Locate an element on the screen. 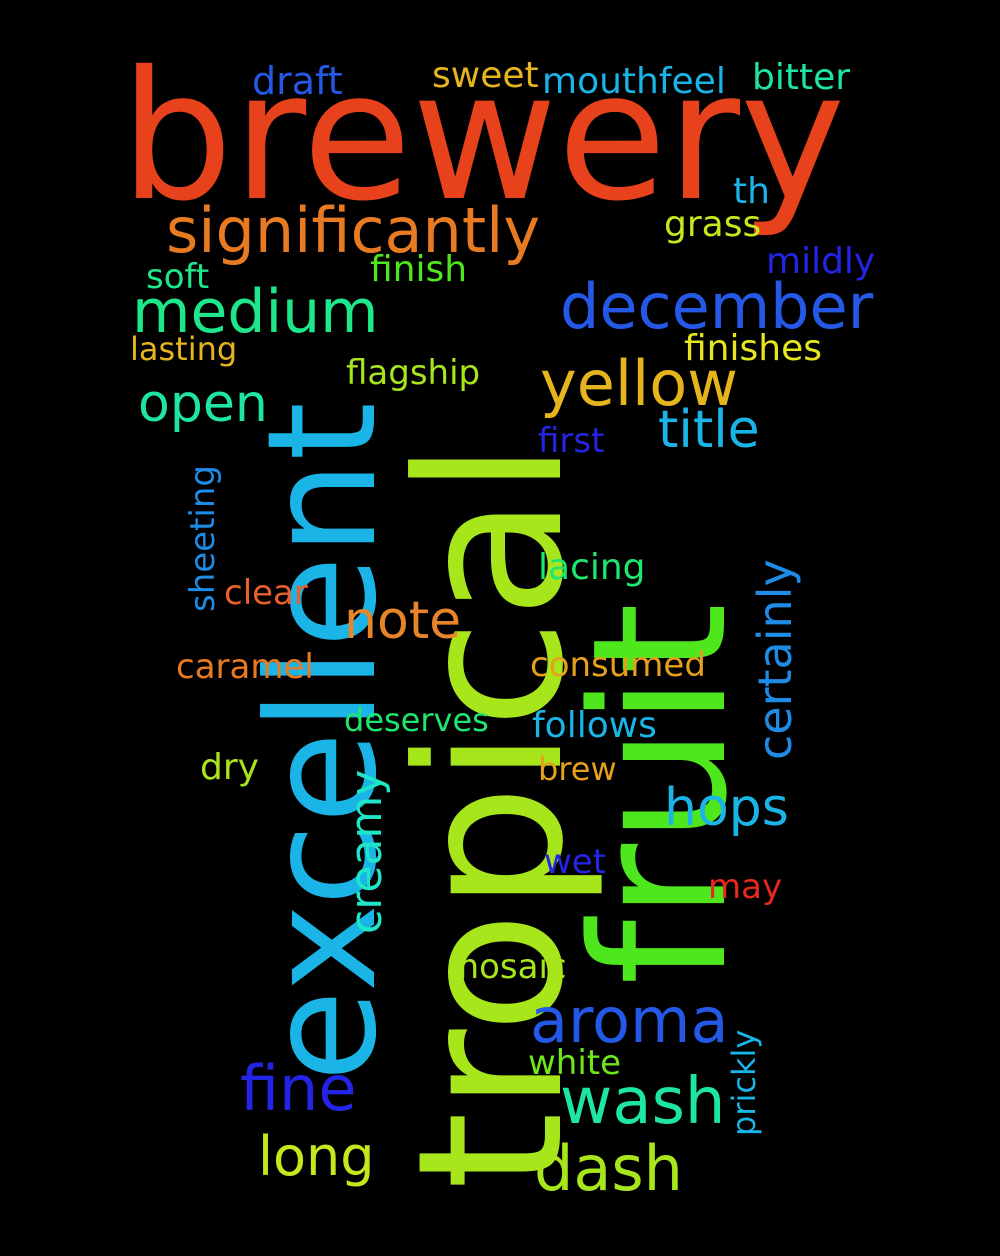  word-creamy: creamy is located at coordinates (366, 851).